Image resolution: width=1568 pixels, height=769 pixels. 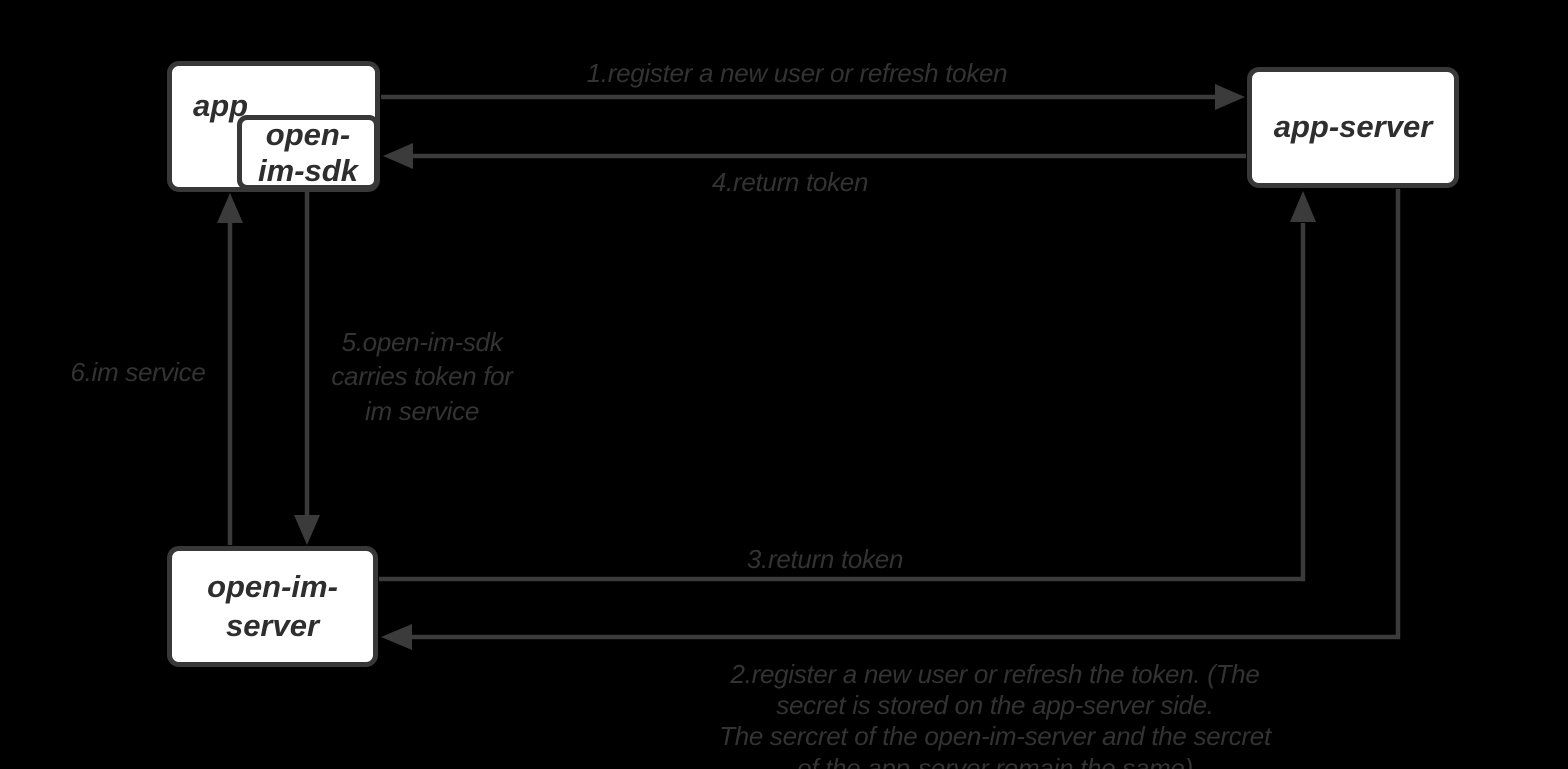 What do you see at coordinates (797, 73) in the screenshot?
I see `edge-label-register-new-user: 1.register a new user or refresh token` at bounding box center [797, 73].